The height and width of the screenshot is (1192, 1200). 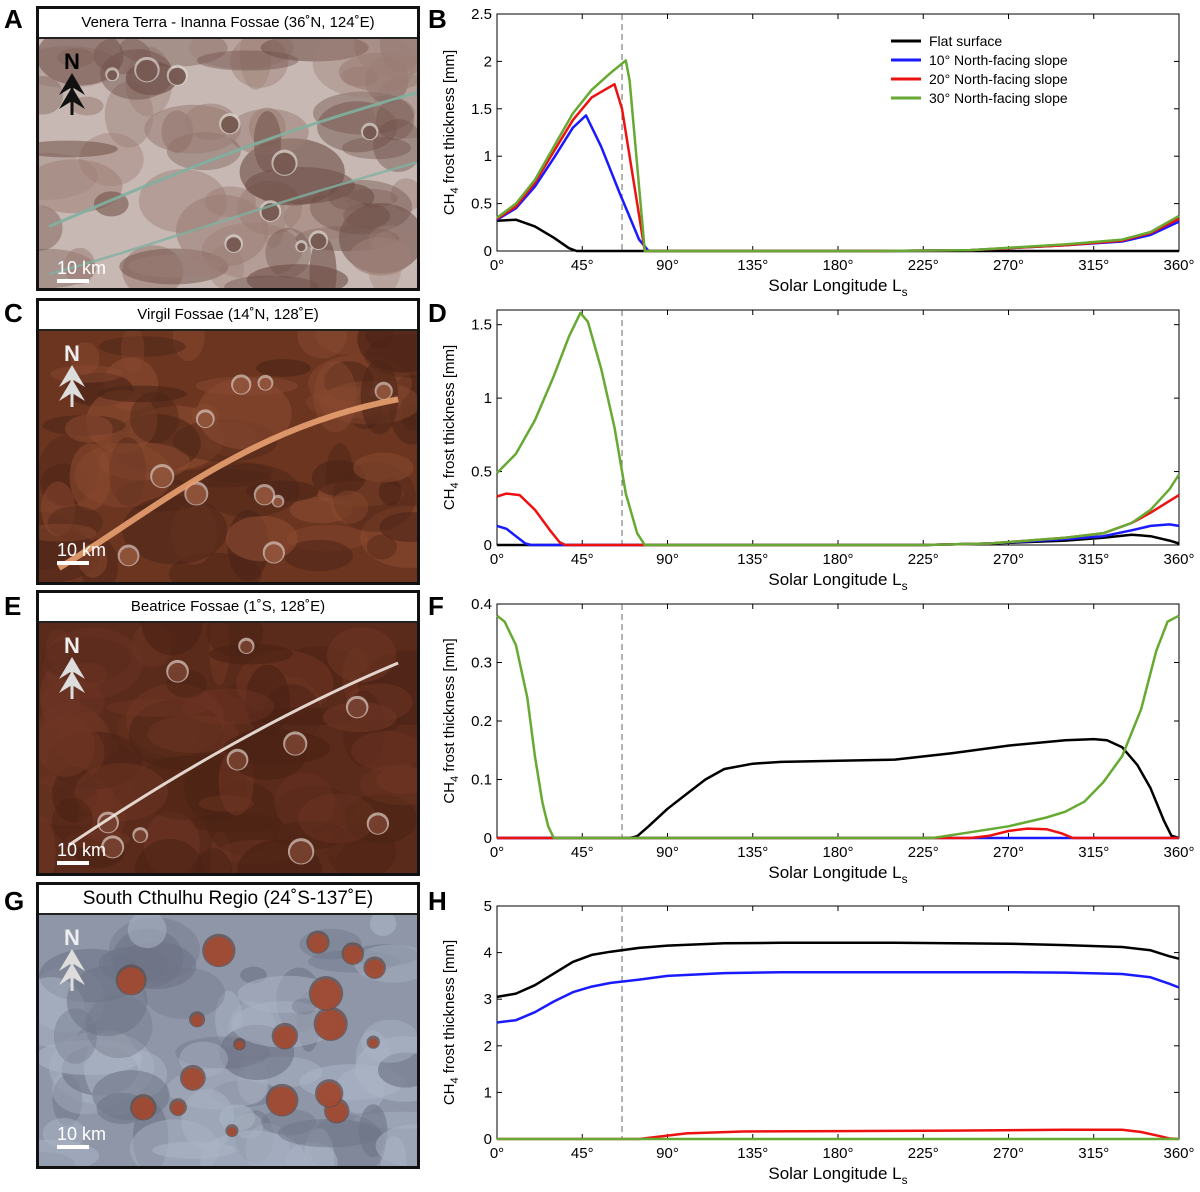 What do you see at coordinates (1178, 265) in the screenshot?
I see `x-tick-label: 360°` at bounding box center [1178, 265].